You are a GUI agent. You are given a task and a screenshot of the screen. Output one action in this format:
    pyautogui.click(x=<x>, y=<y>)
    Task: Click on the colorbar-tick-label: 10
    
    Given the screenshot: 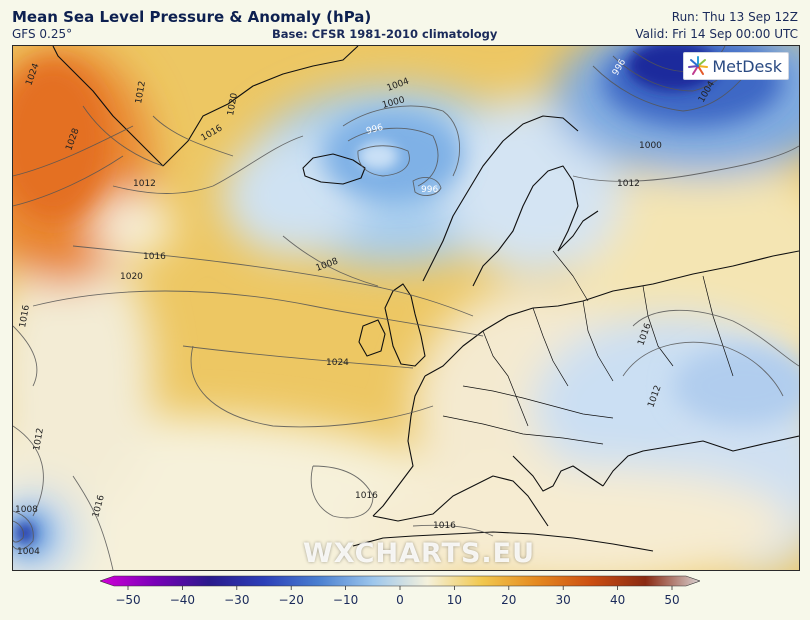 What is the action you would take?
    pyautogui.click(x=454, y=600)
    